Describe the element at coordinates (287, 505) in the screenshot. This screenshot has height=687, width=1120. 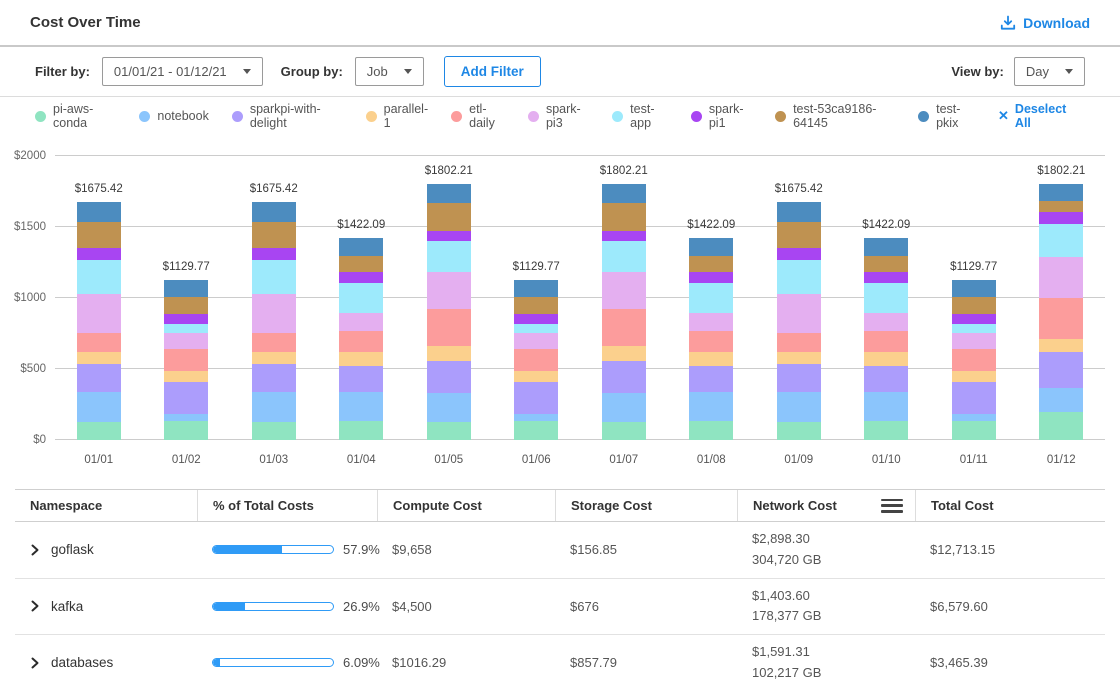
I see `col-header-percent-of-total: % of Total Costs` at that location.